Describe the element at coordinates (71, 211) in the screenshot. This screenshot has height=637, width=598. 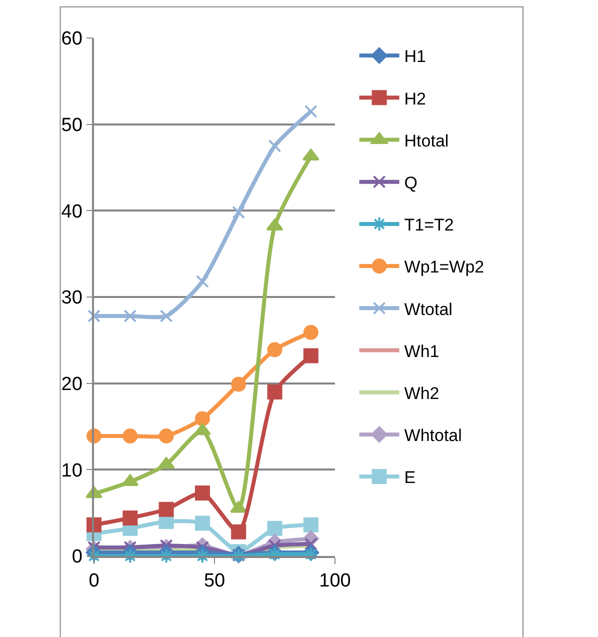
I see `y-tick-label: 40` at that location.